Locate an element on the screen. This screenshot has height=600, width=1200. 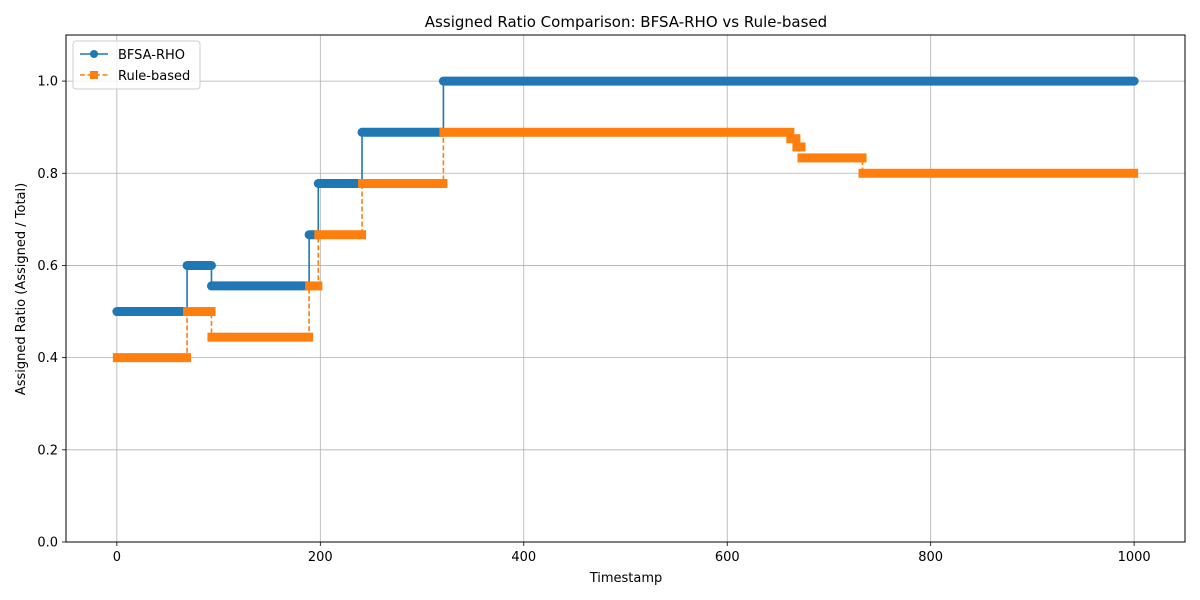
y-tick-label: 0.4 is located at coordinates (47, 358).